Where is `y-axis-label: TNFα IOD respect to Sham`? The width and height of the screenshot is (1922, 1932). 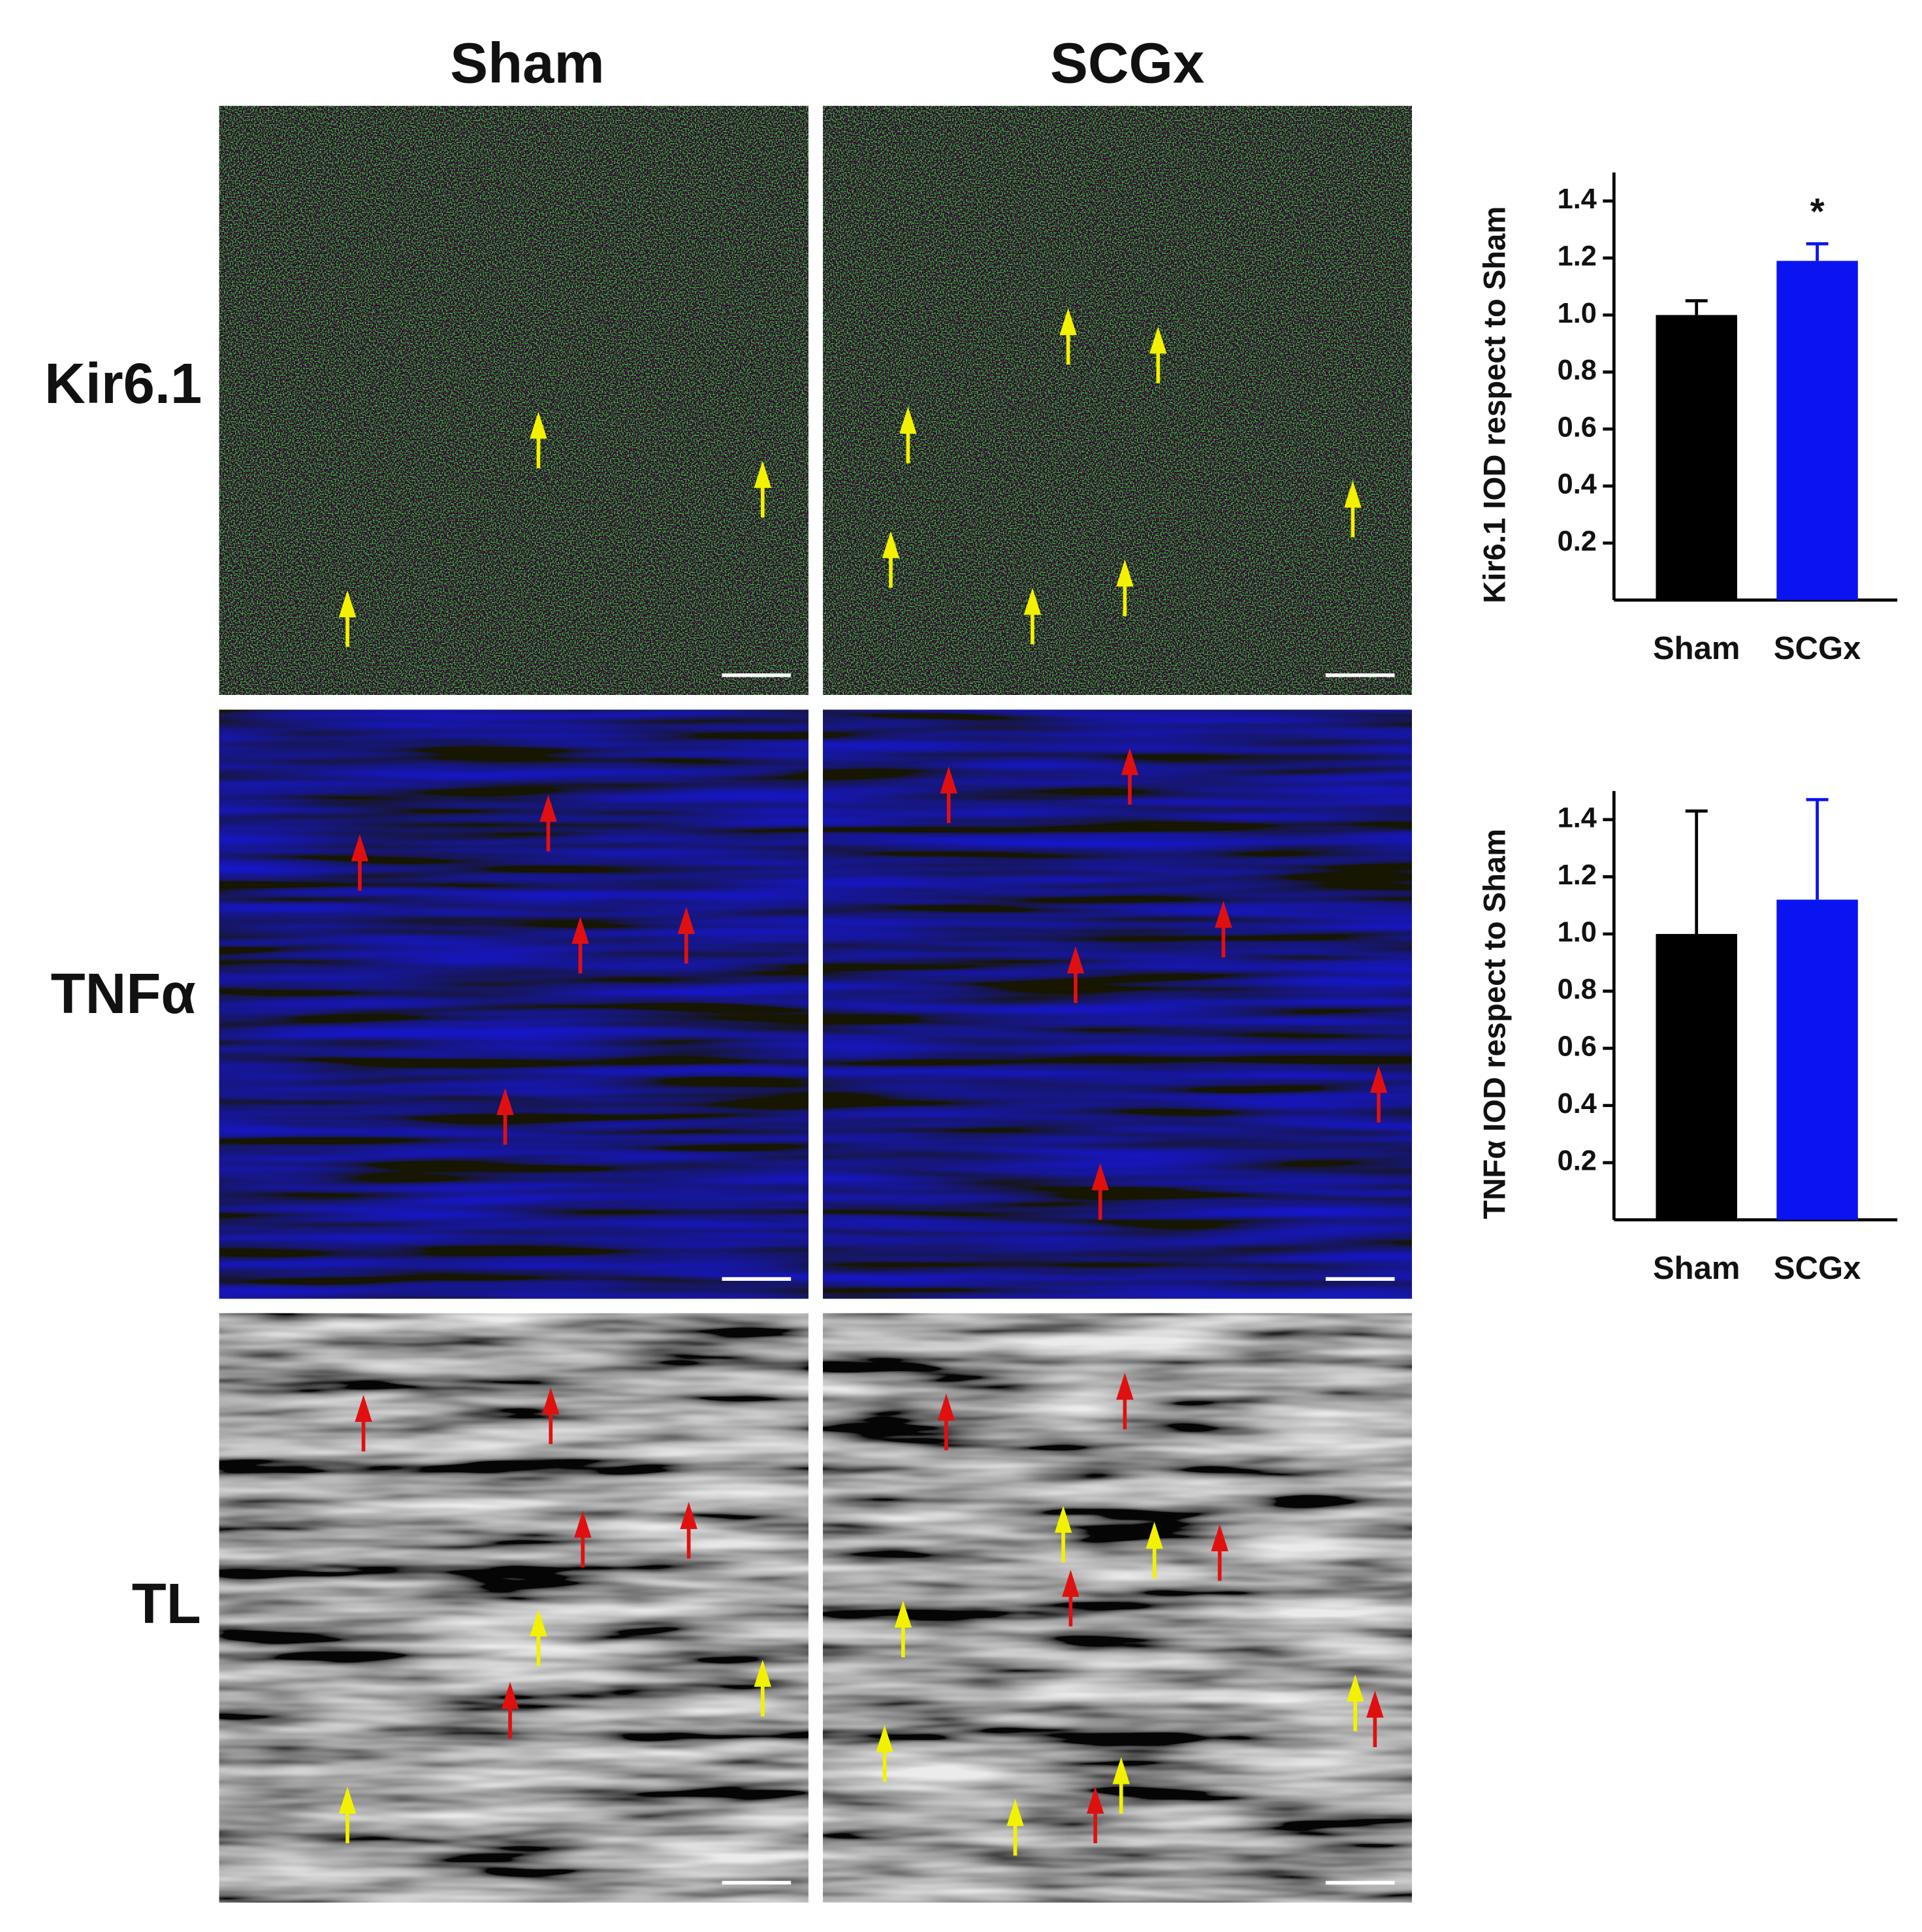 y-axis-label: TNFα IOD respect to Sham is located at coordinates (1494, 1024).